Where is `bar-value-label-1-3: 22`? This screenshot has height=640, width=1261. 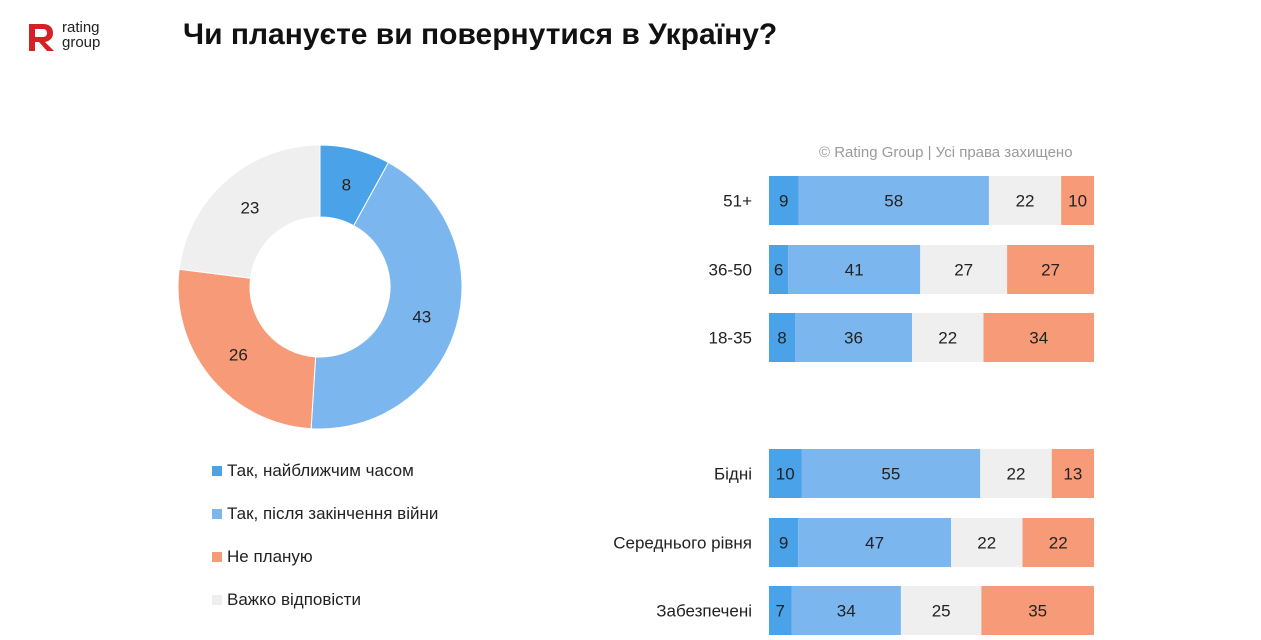 bar-value-label-1-3: 22 is located at coordinates (1025, 201).